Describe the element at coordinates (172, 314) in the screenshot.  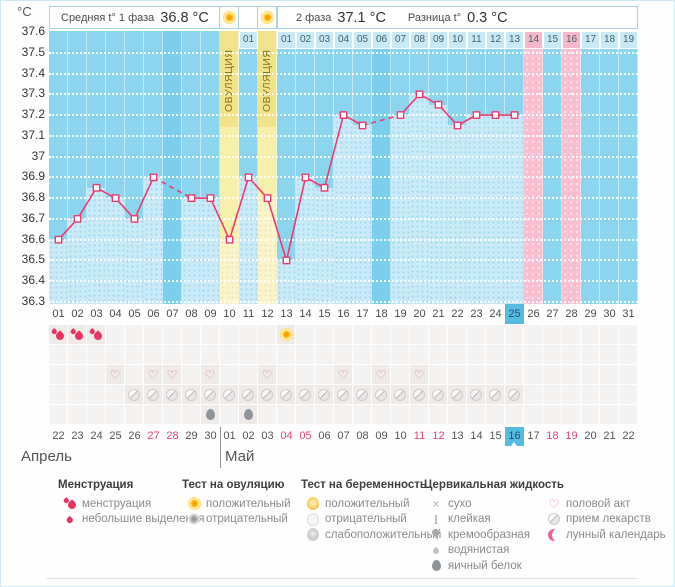
I see `cycle-day-cell: 07` at that location.